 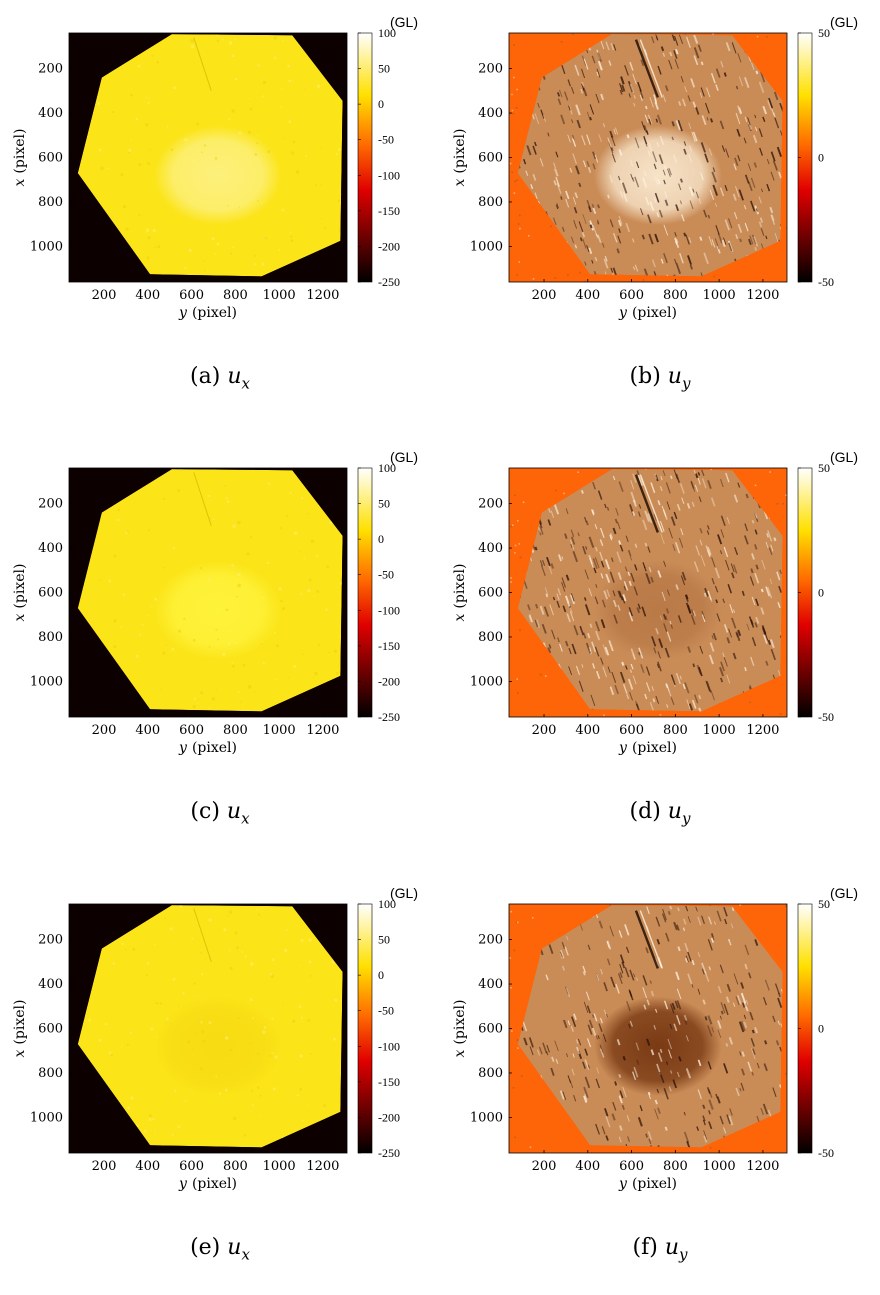 I want to click on colorbar-tick-label: -100, so click(x=389, y=175).